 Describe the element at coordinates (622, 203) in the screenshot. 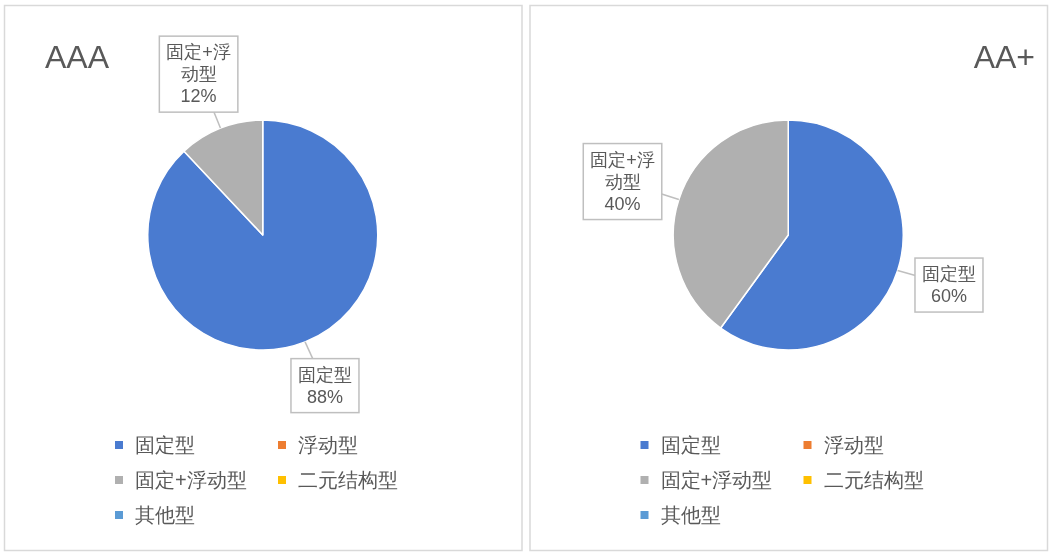

I see `data-label: 40%` at that location.